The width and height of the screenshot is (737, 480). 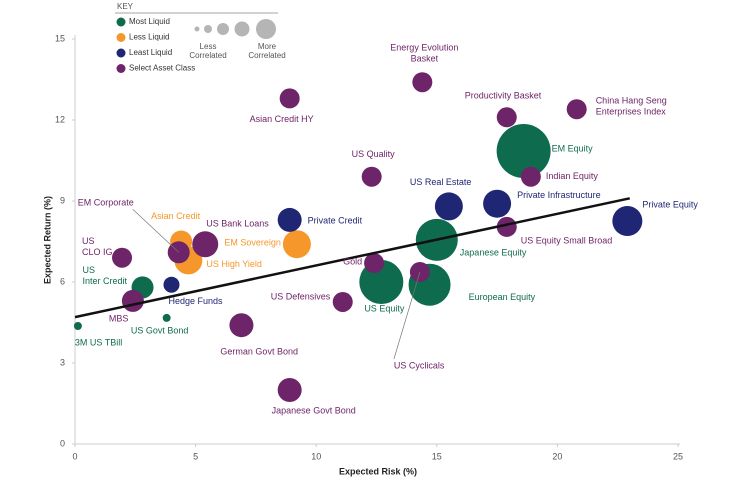 I want to click on point-label: Productivity Basket, so click(x=503, y=96).